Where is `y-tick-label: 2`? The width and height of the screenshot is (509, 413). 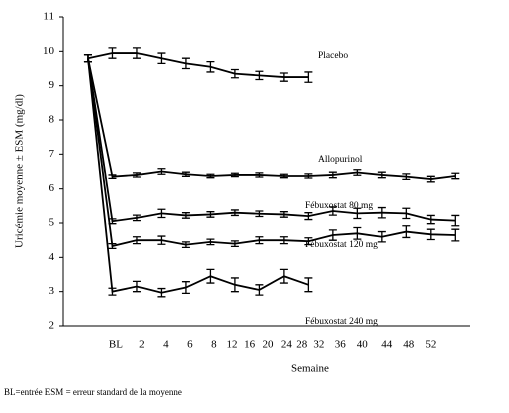
y-tick-label: 2 is located at coordinates (52, 326).